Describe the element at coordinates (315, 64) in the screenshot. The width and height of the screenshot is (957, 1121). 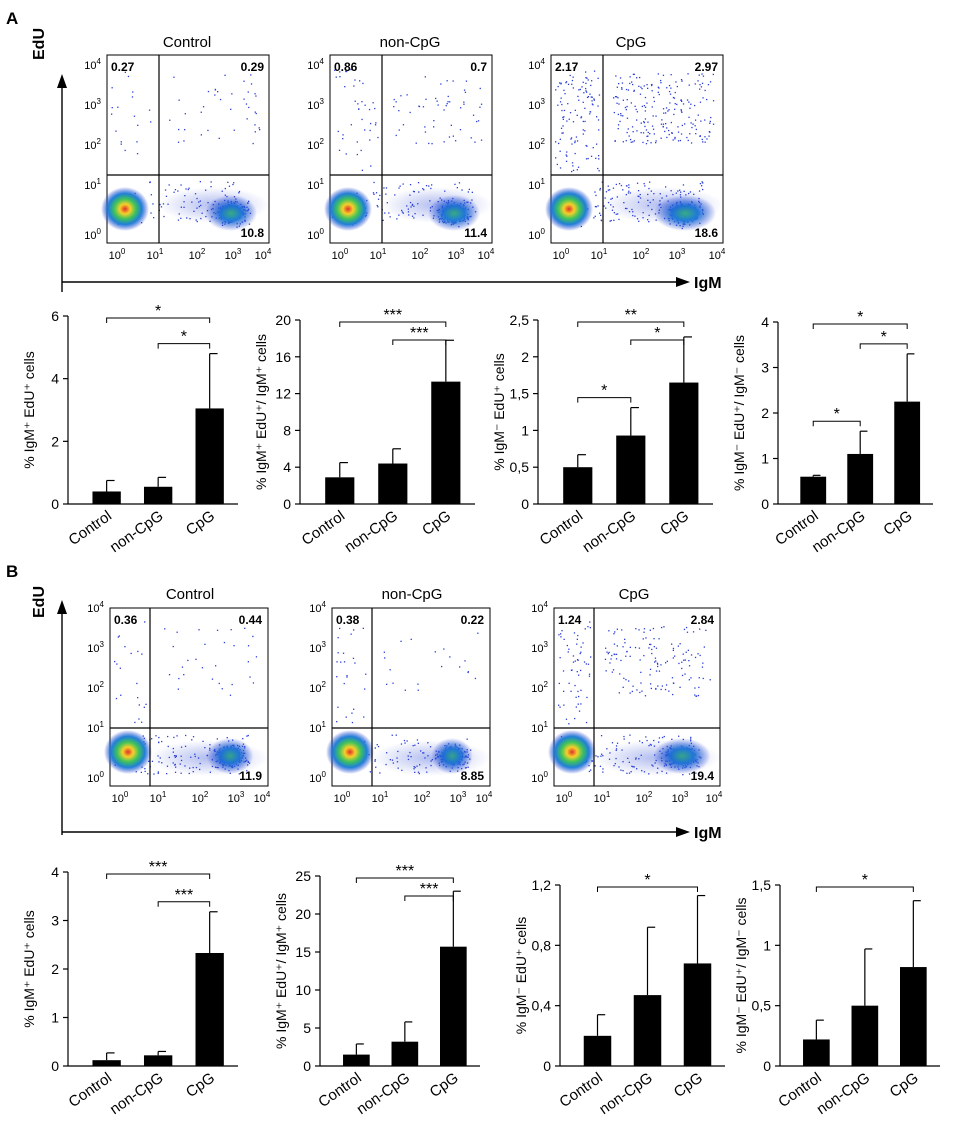
I see `flow-y-tick: 10⁴` at that location.